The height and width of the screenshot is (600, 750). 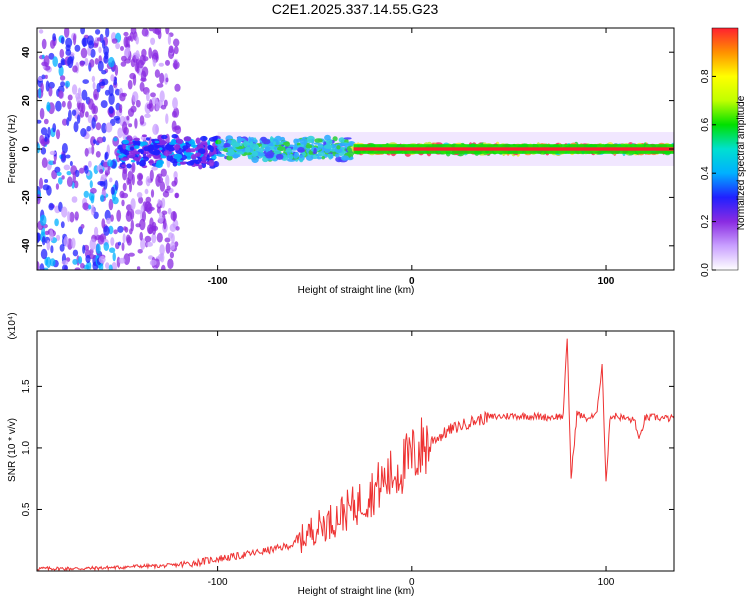 I want to click on x-tick-label: -100, so click(x=218, y=582).